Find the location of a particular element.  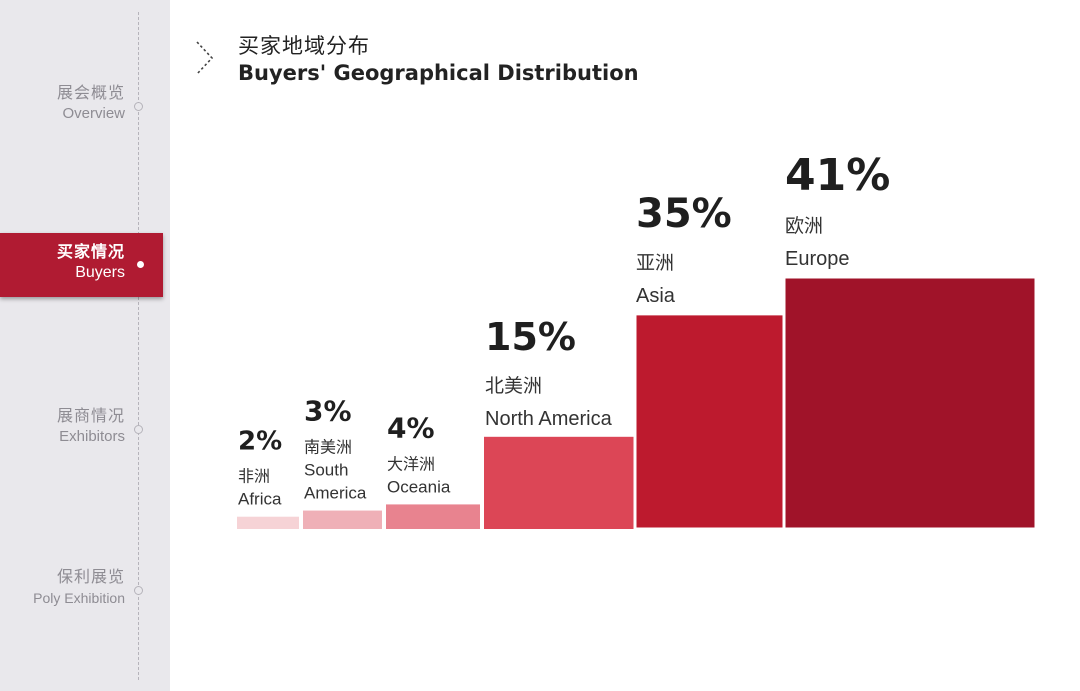

category-label-en-north-america: North America is located at coordinates (549, 419).